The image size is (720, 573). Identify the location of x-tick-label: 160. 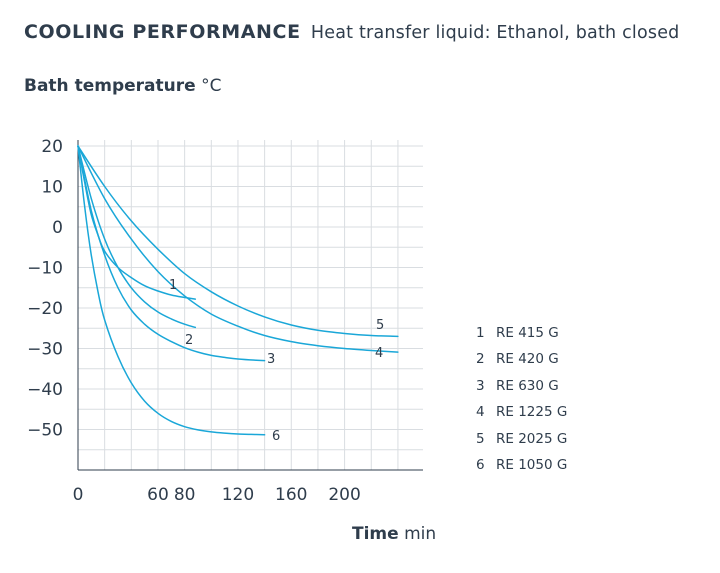
(291, 495).